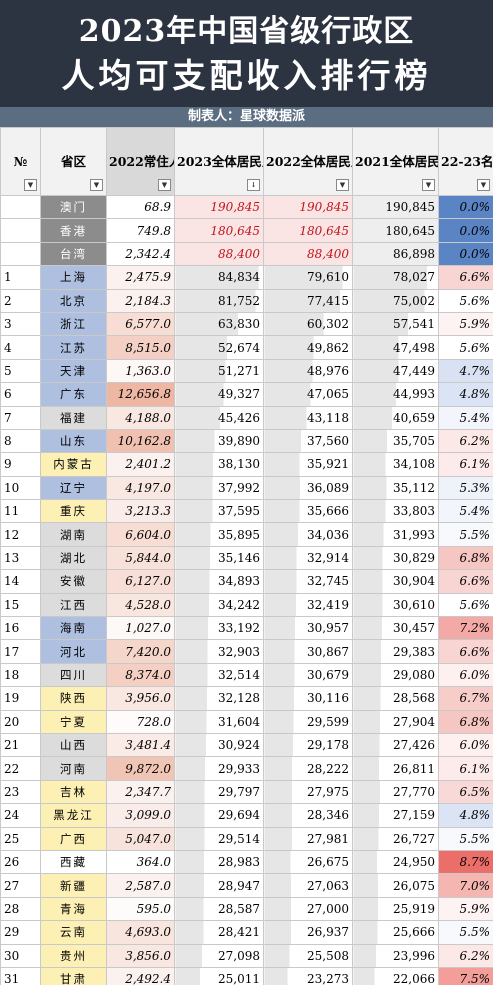 The width and height of the screenshot is (493, 985). Describe the element at coordinates (140, 955) in the screenshot. I see `population-cell: 3,856.0` at that location.